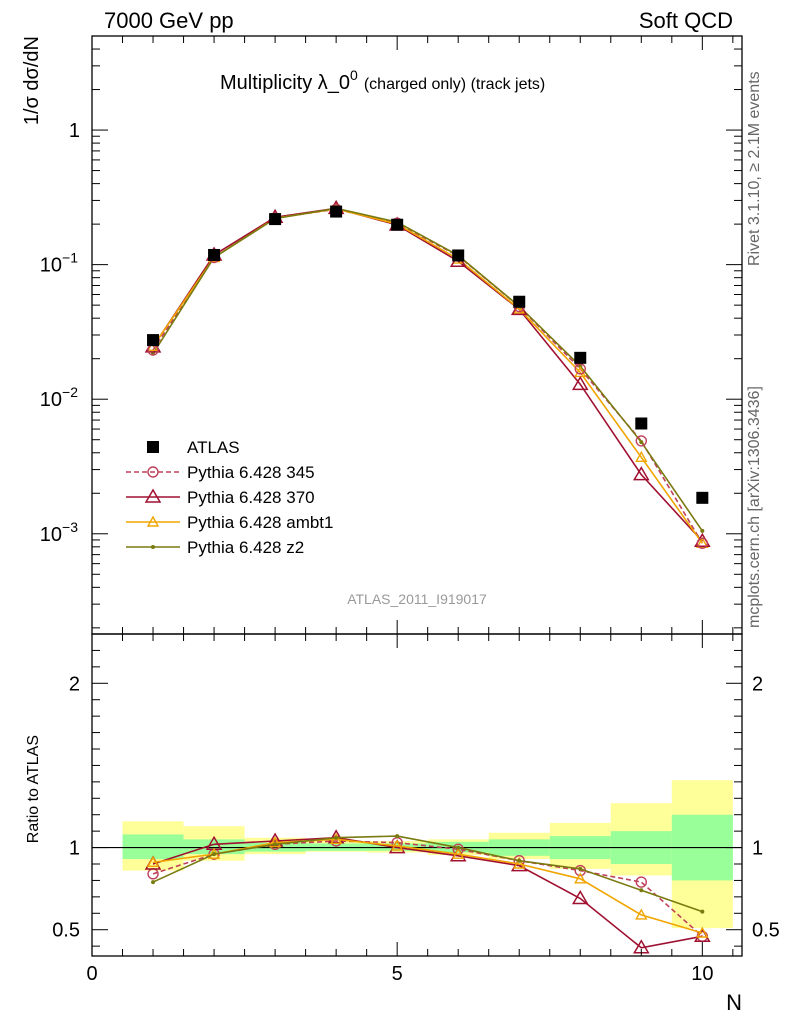  What do you see at coordinates (153, 521) in the screenshot?
I see `legend-marker-pythia-6-428-ambt1` at bounding box center [153, 521].